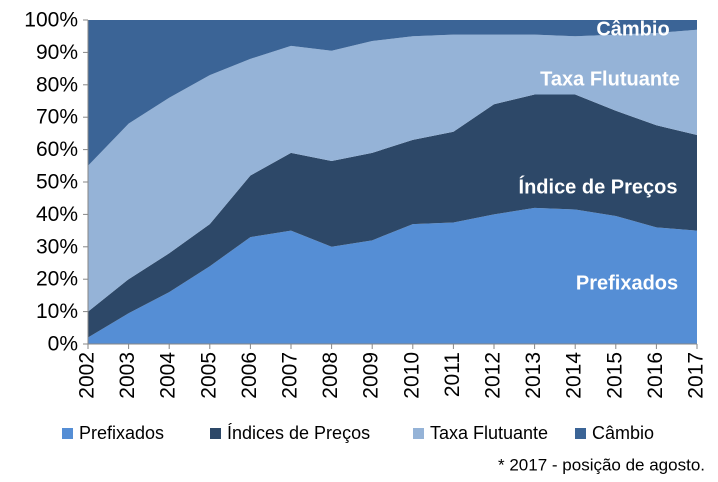 The height and width of the screenshot is (482, 718). I want to click on x-tick-label: 2005, so click(208, 375).